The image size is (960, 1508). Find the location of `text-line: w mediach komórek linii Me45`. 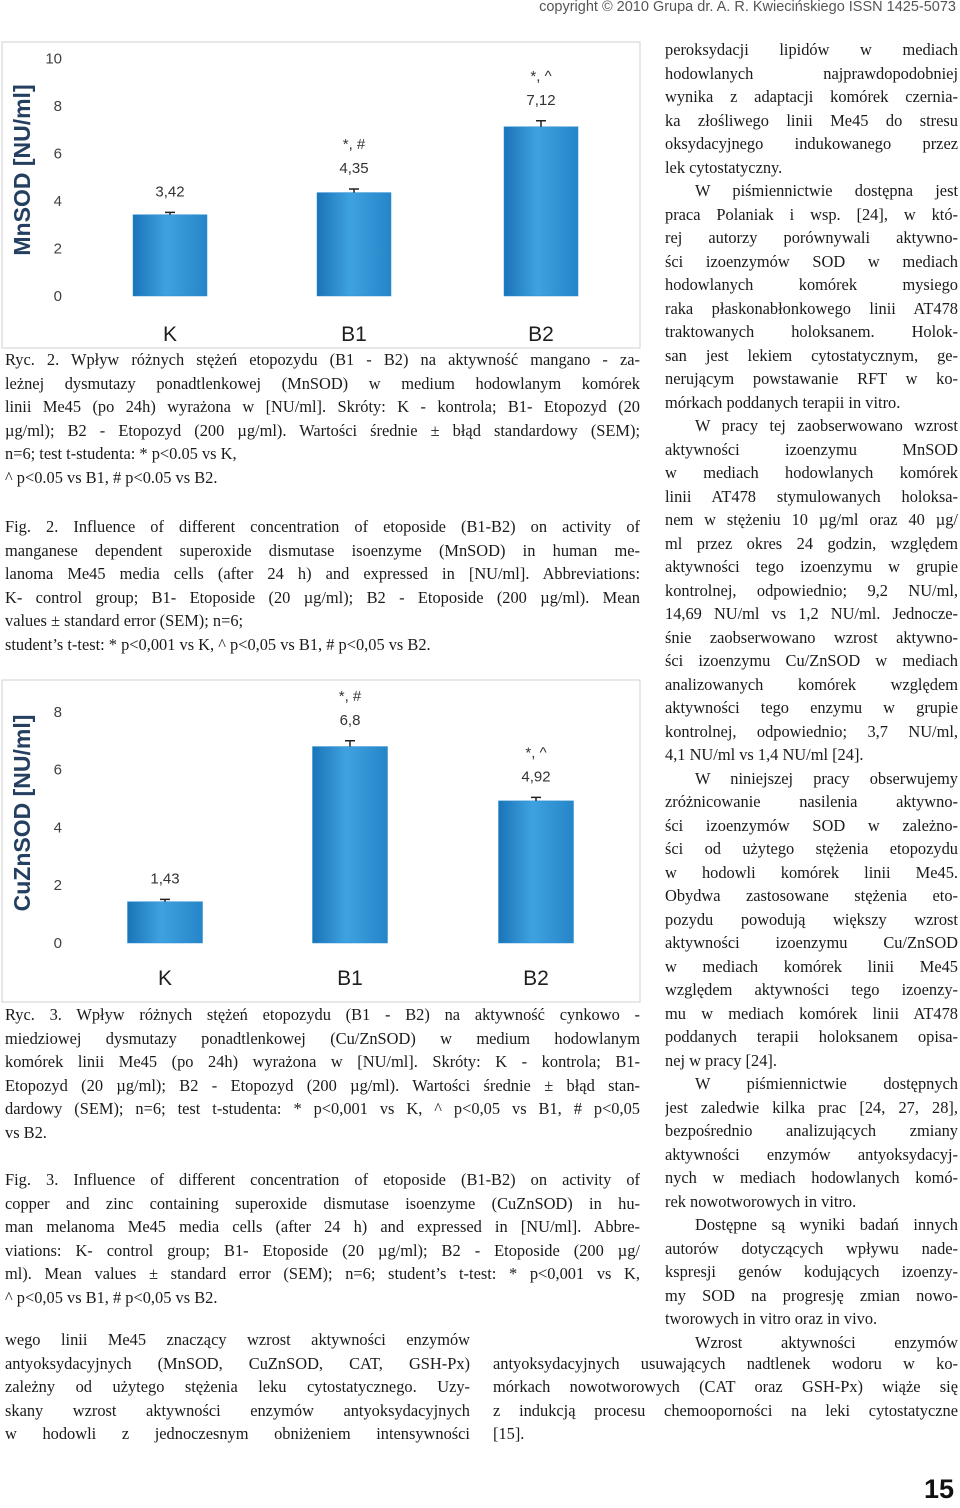

text-line: w mediach komórek linii Me45 is located at coordinates (811, 966).